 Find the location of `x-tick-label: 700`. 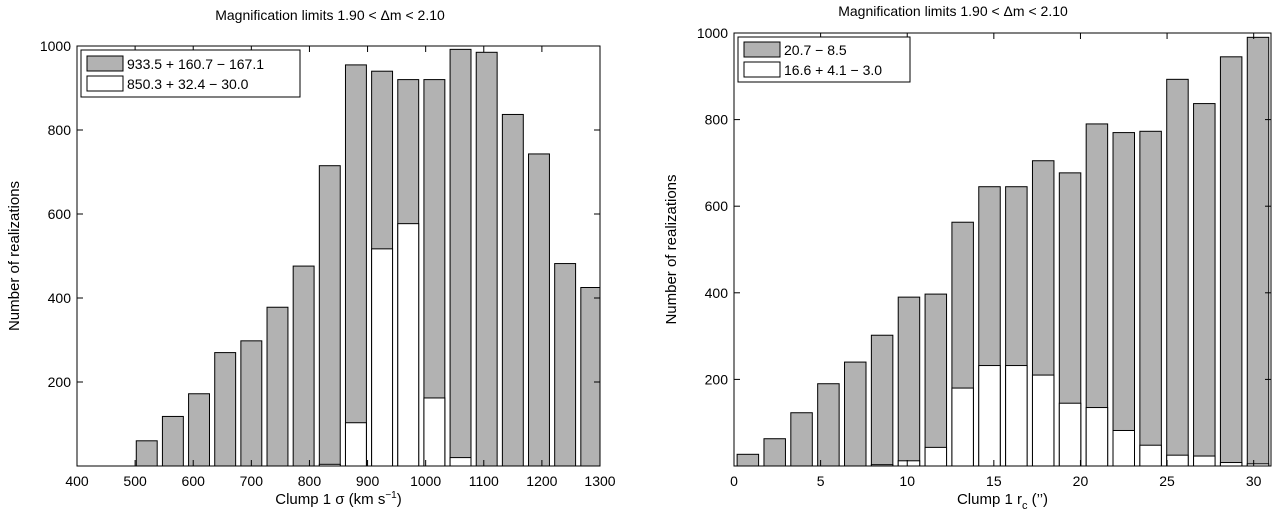

x-tick-label: 700 is located at coordinates (252, 481).